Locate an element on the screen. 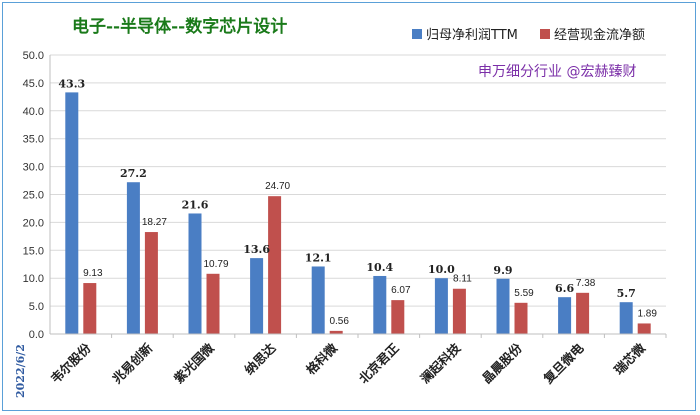  data-label-cashflow: 0.56 is located at coordinates (339, 321).